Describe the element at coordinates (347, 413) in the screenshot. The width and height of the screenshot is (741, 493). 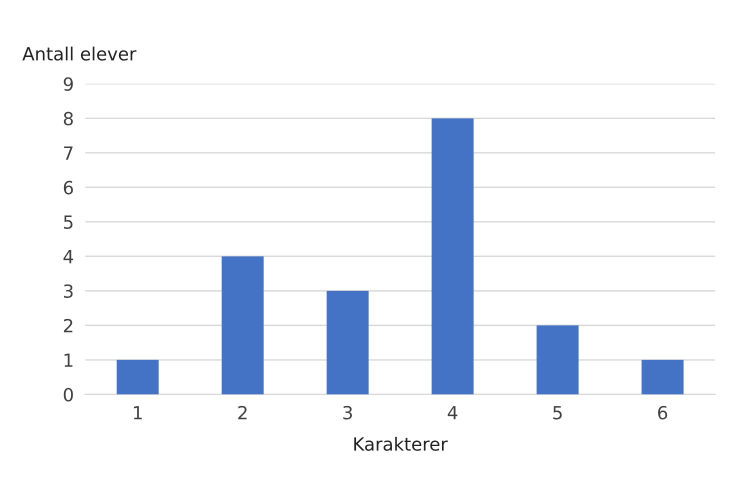
I see `x-tick-label: 3` at that location.